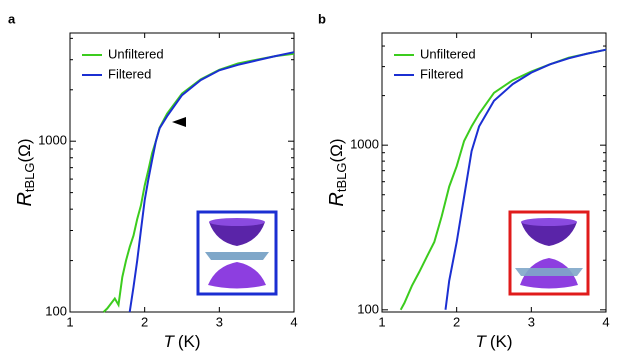 The width and height of the screenshot is (623, 364). Describe the element at coordinates (549, 253) in the screenshot. I see `inset-b` at that location.